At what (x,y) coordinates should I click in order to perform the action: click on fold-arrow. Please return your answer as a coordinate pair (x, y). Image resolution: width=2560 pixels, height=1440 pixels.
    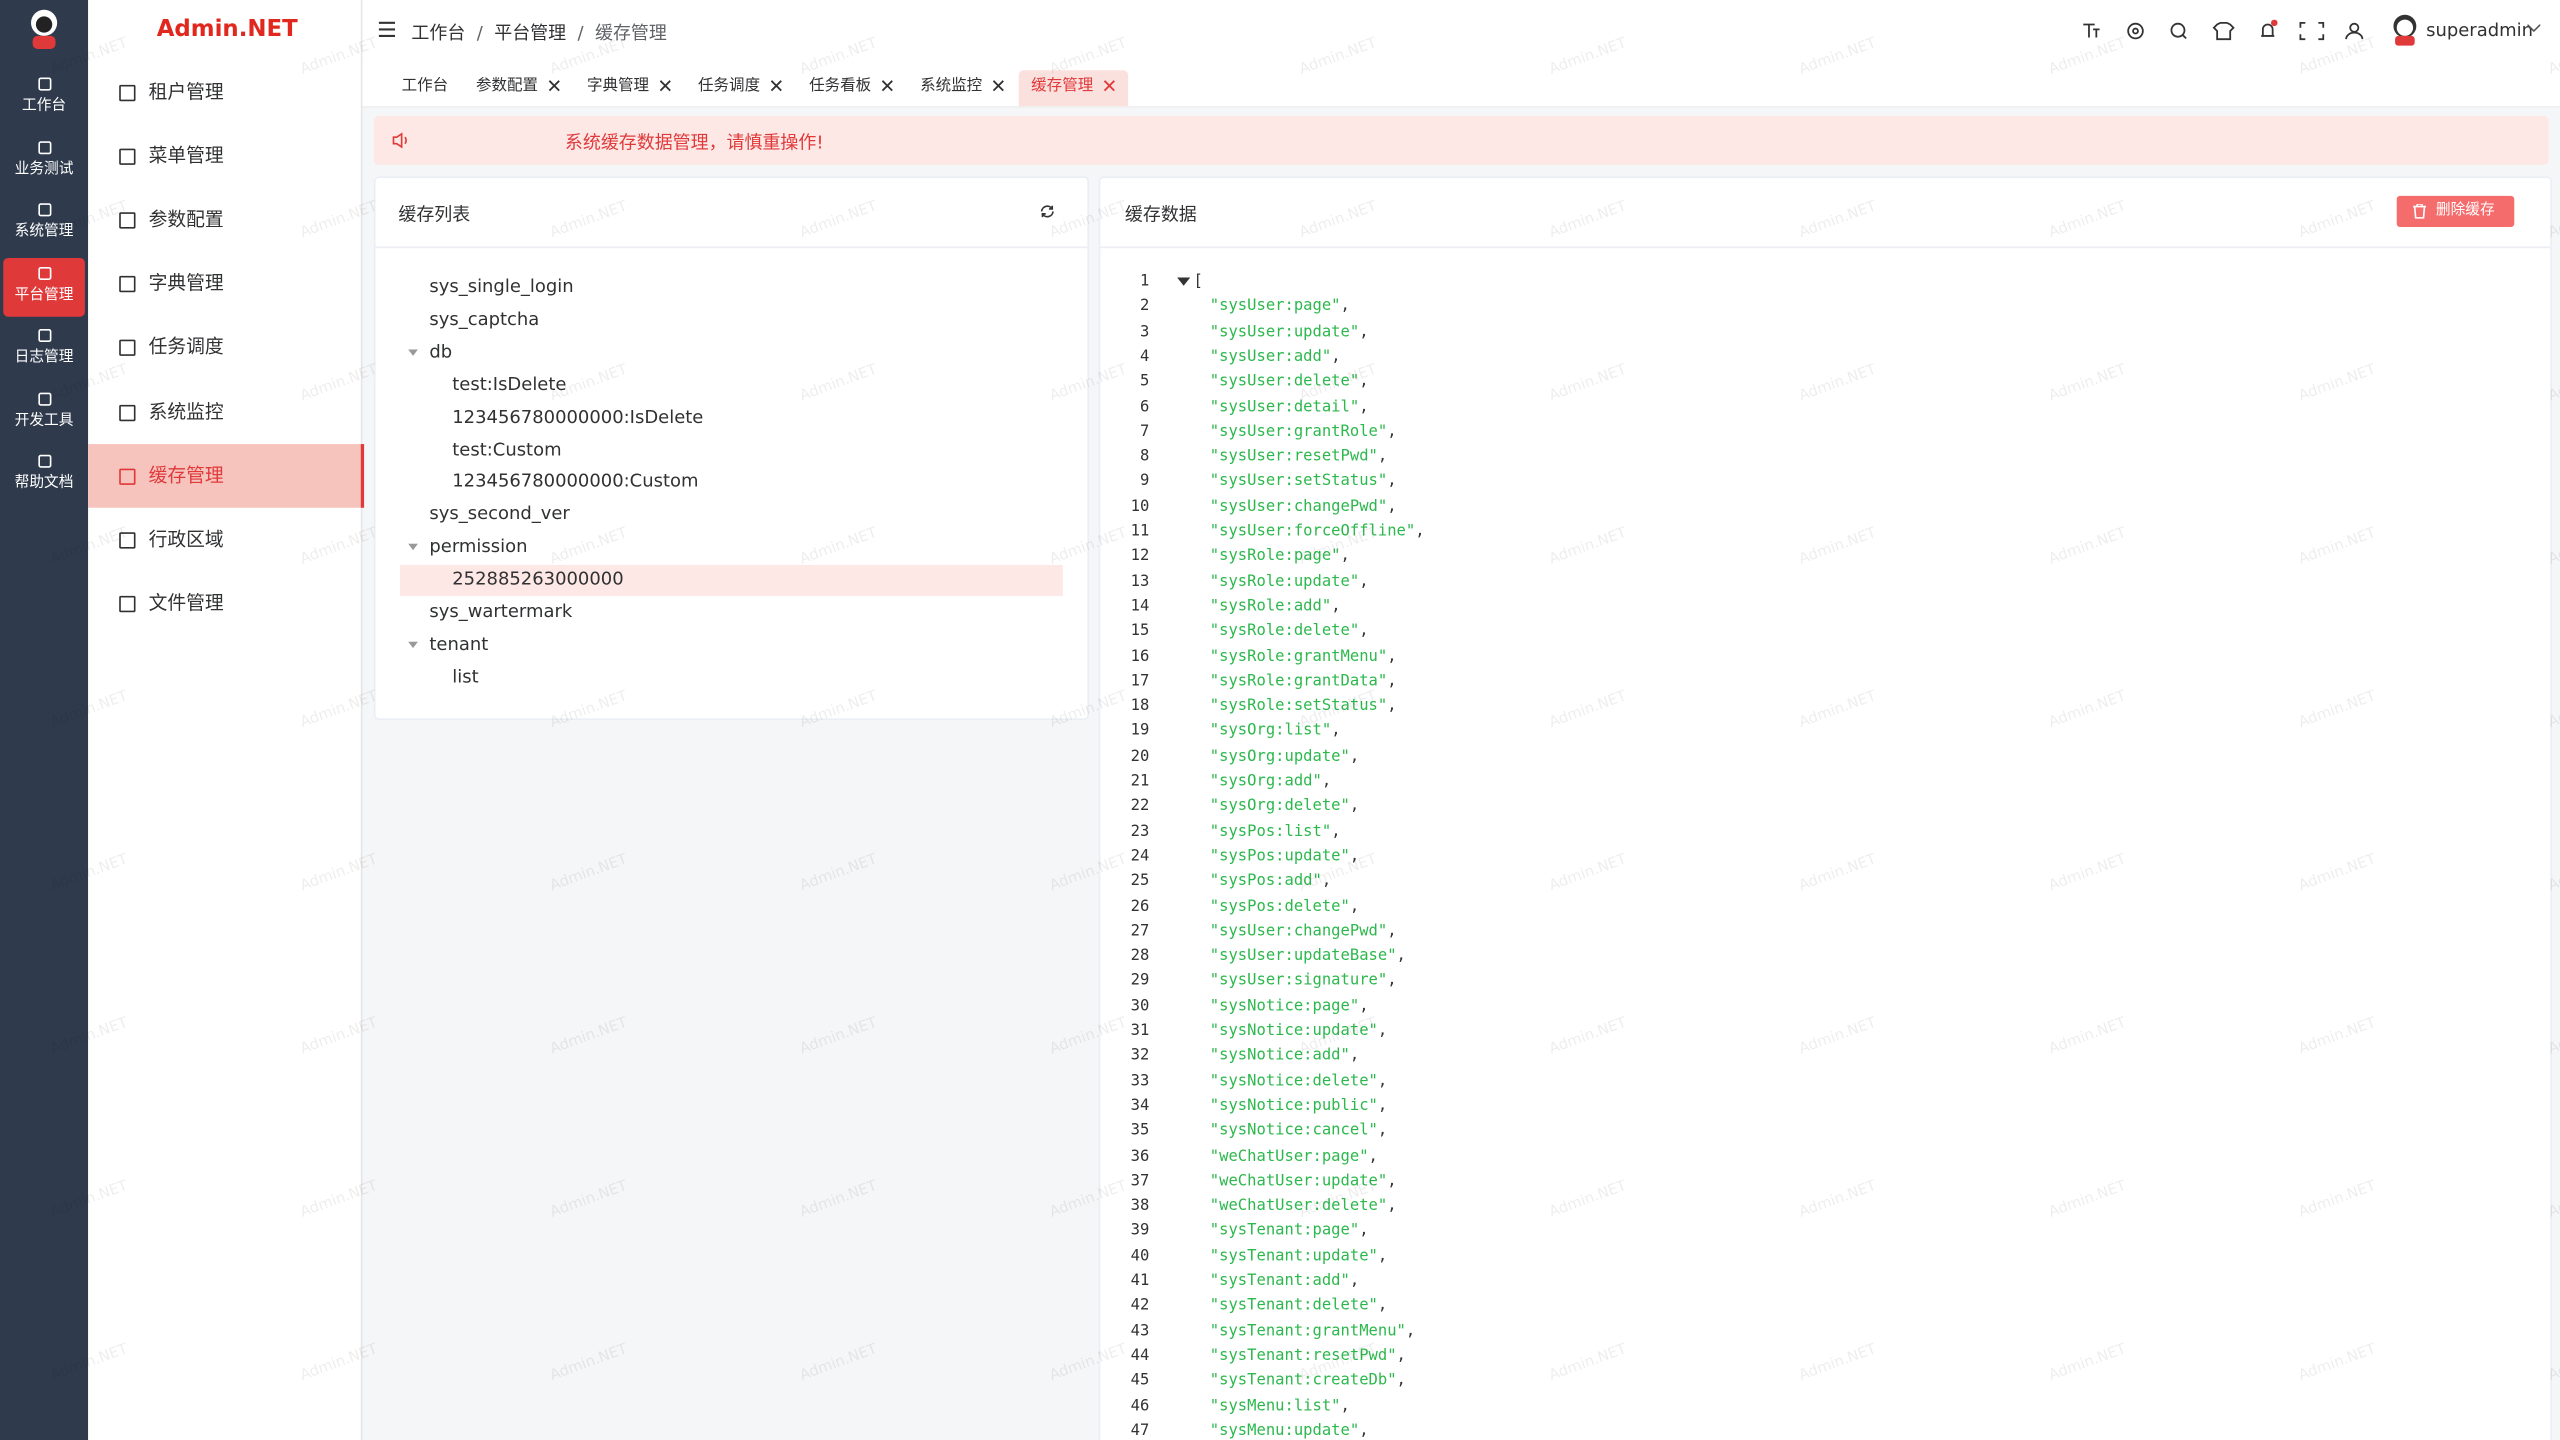
    Looking at the image, I should click on (1184, 282).